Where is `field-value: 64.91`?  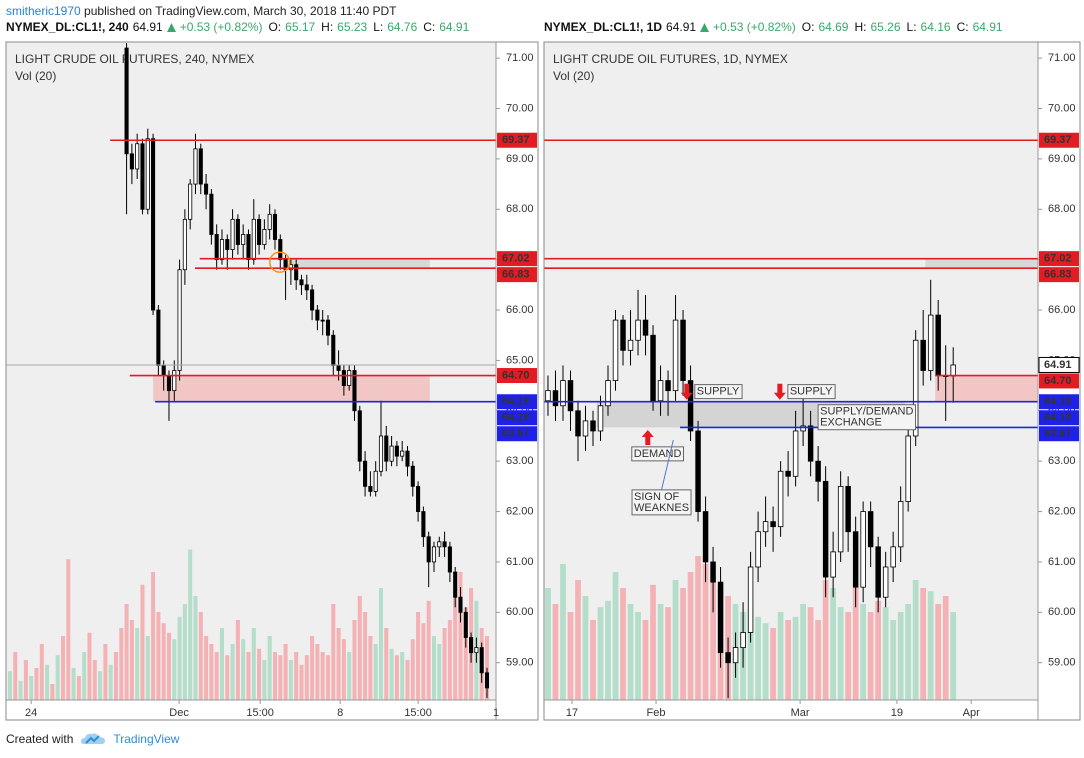
field-value: 64.91 is located at coordinates (987, 27).